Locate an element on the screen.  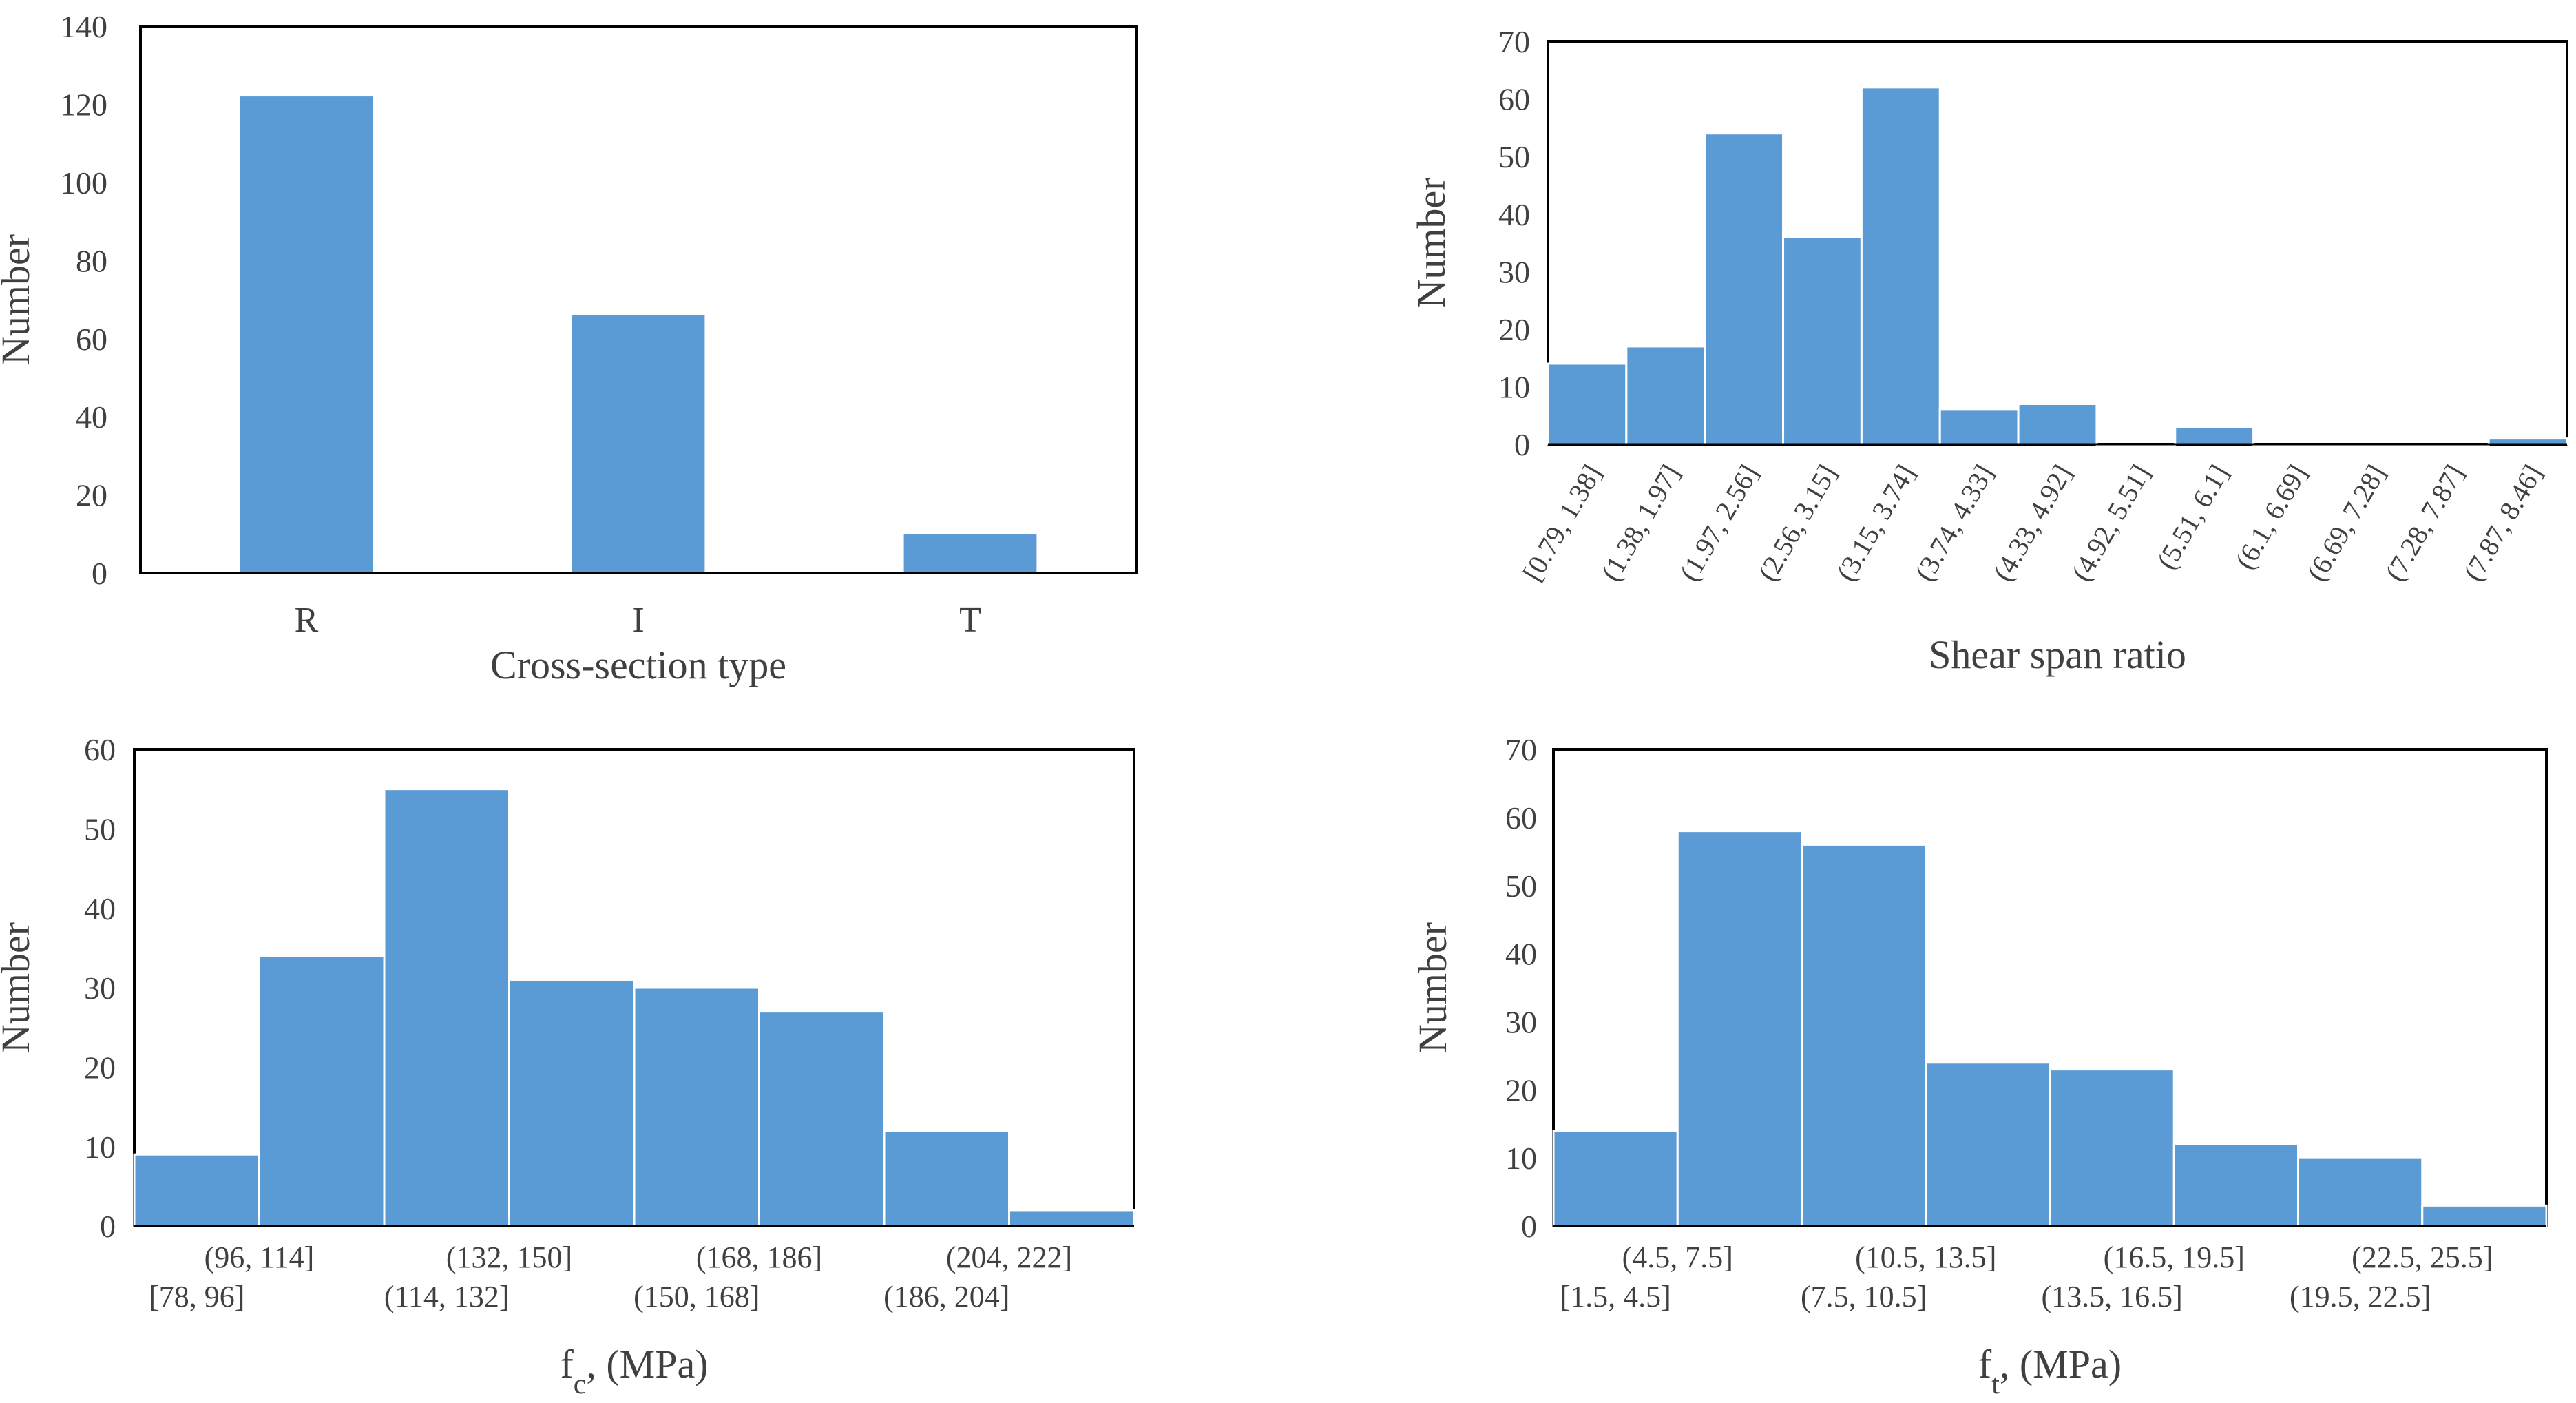
x-tick-label: (204, 222] is located at coordinates (1009, 1257).